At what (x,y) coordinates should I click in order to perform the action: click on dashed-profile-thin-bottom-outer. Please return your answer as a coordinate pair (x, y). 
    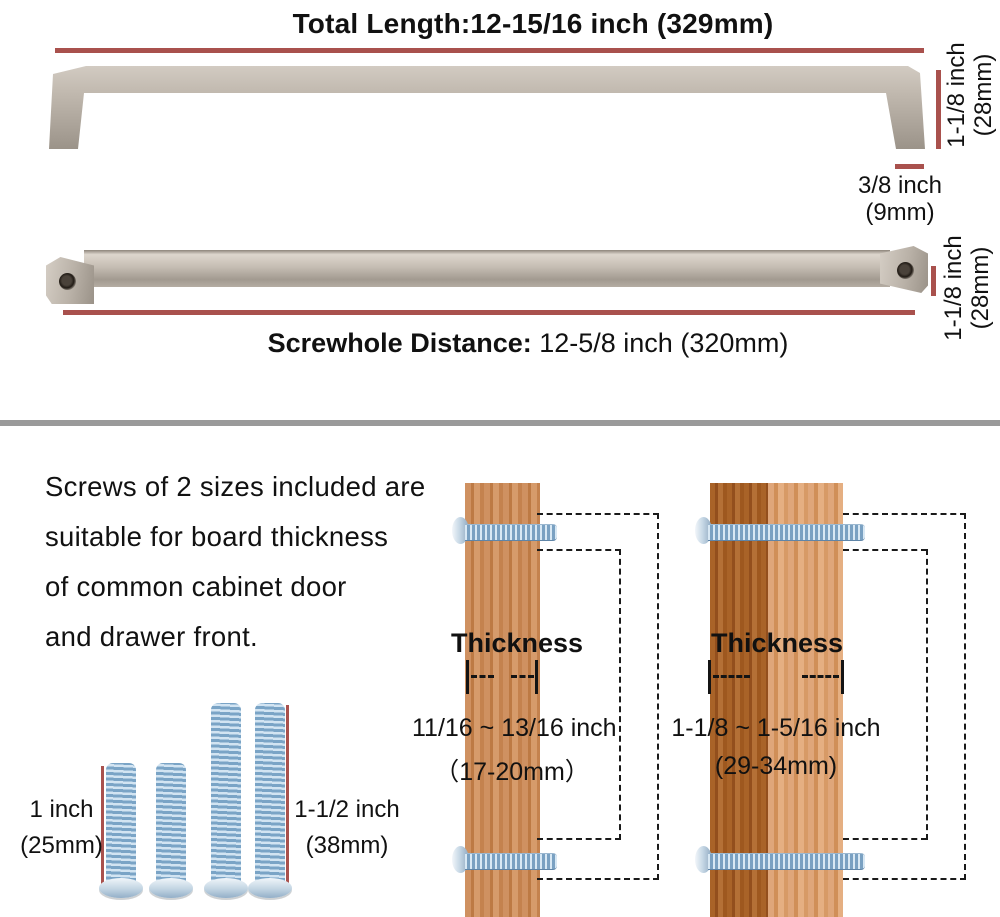
    Looking at the image, I should click on (598, 879).